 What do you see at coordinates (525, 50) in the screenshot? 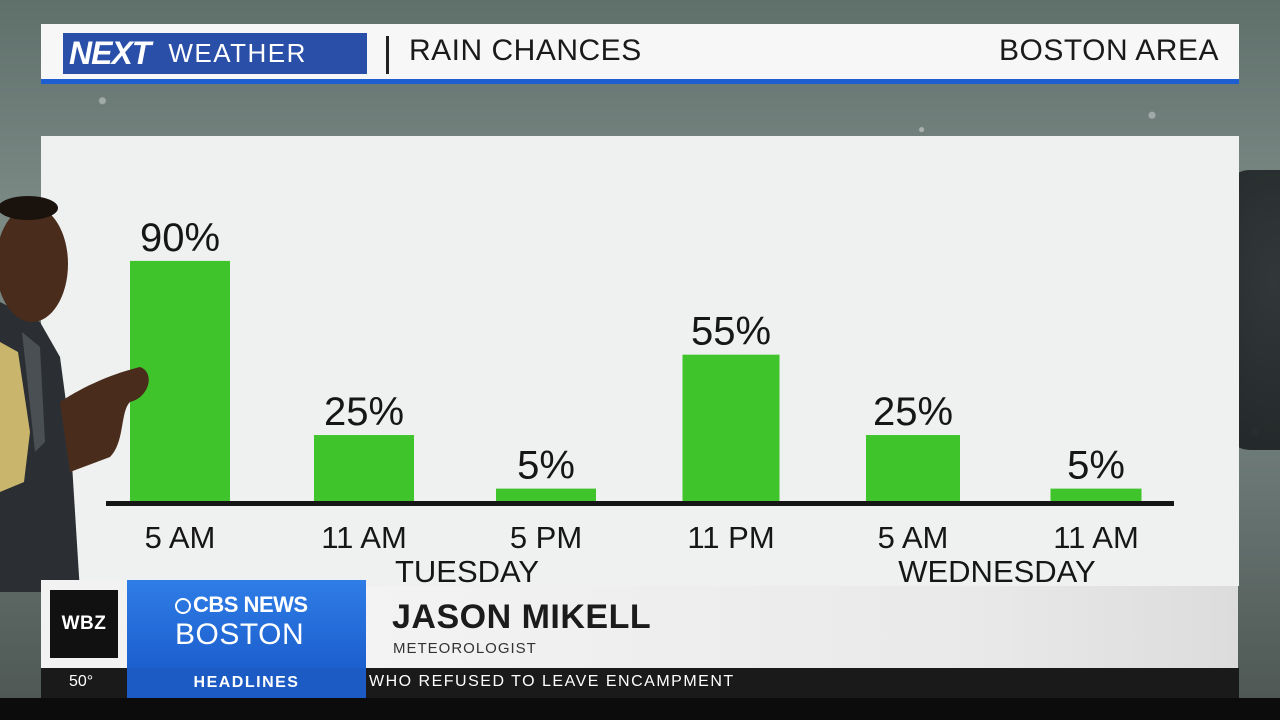
I see `page-title: RAIN CHANCES` at bounding box center [525, 50].